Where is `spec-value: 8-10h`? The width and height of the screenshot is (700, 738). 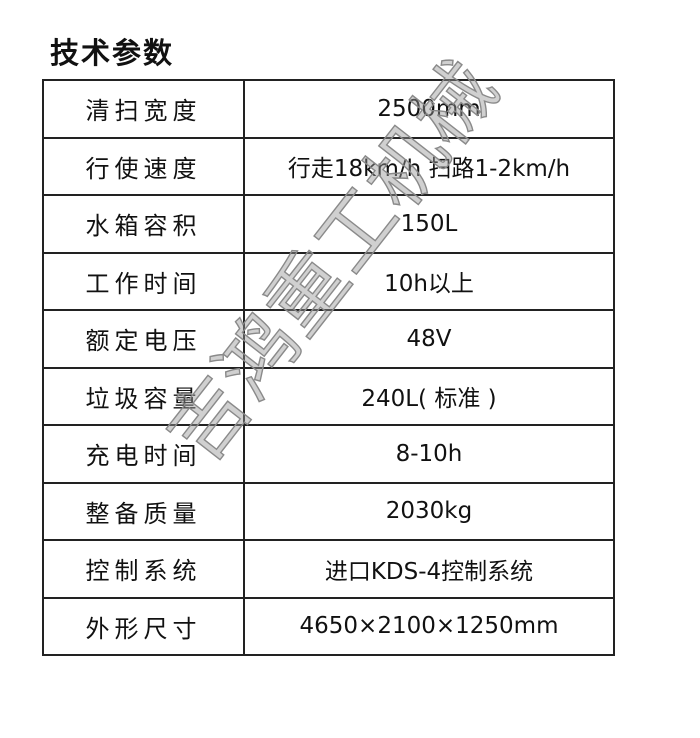 spec-value: 8-10h is located at coordinates (429, 454).